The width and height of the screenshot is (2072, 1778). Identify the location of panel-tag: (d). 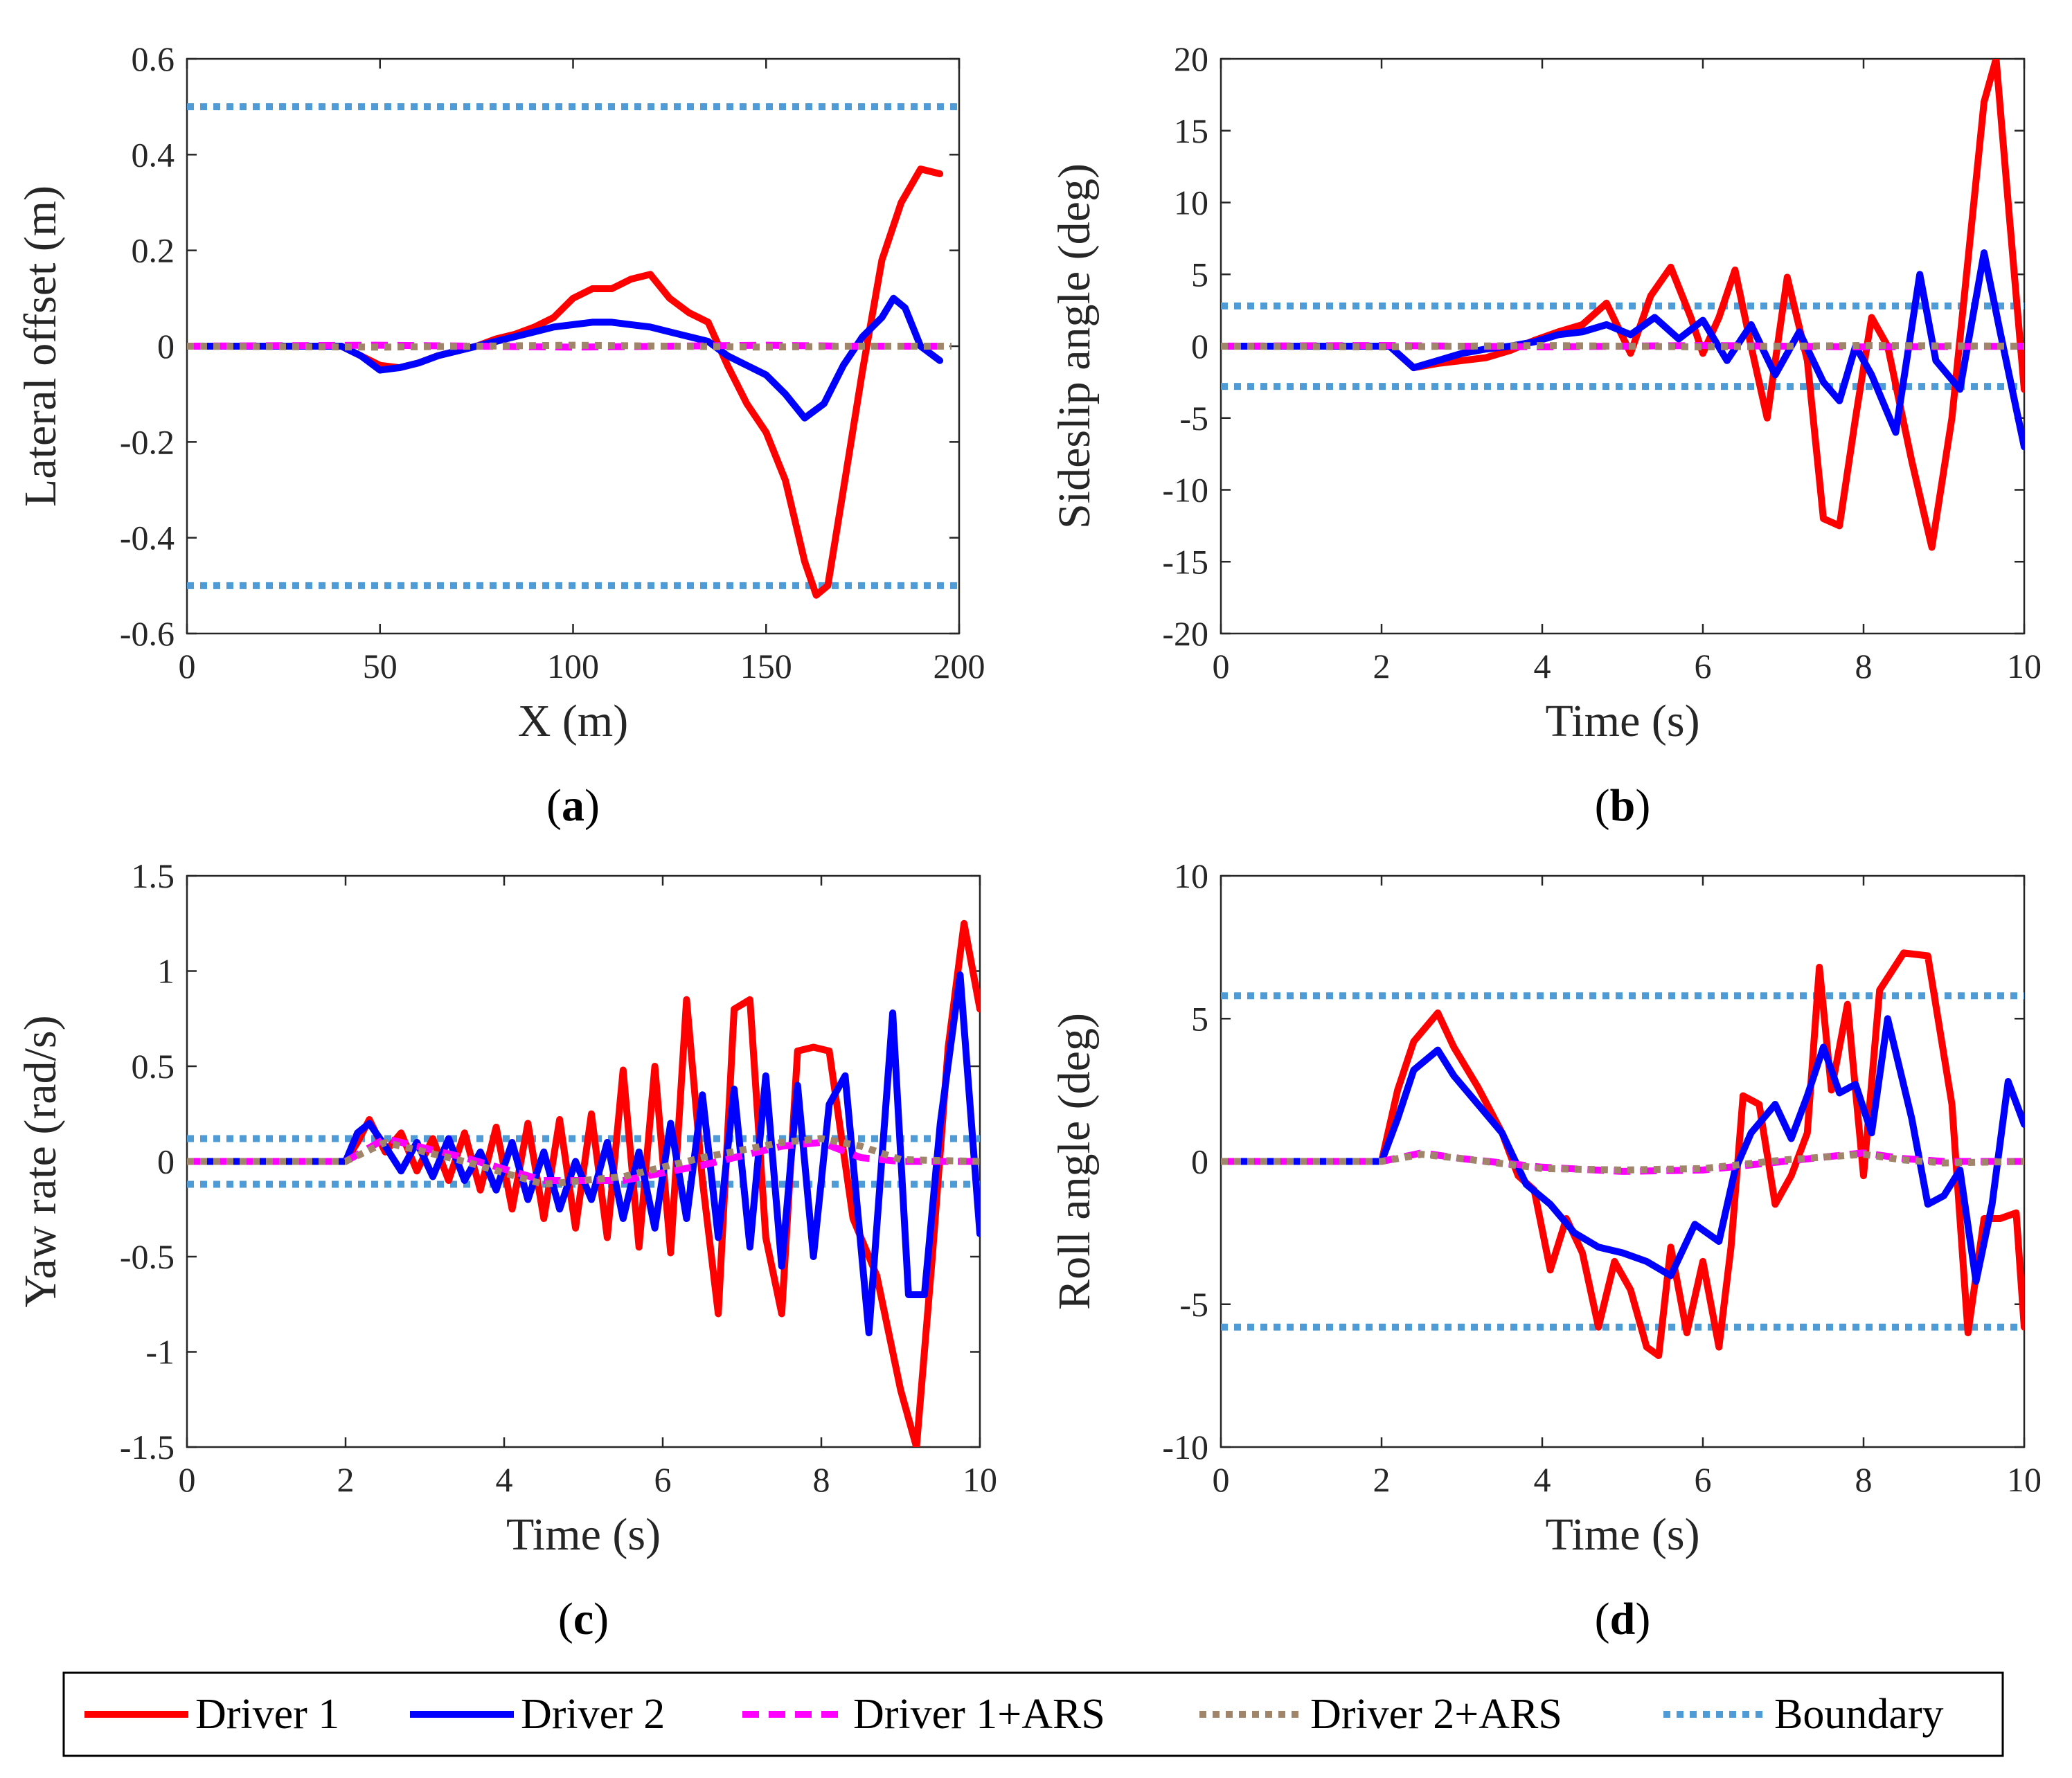
(1623, 1619).